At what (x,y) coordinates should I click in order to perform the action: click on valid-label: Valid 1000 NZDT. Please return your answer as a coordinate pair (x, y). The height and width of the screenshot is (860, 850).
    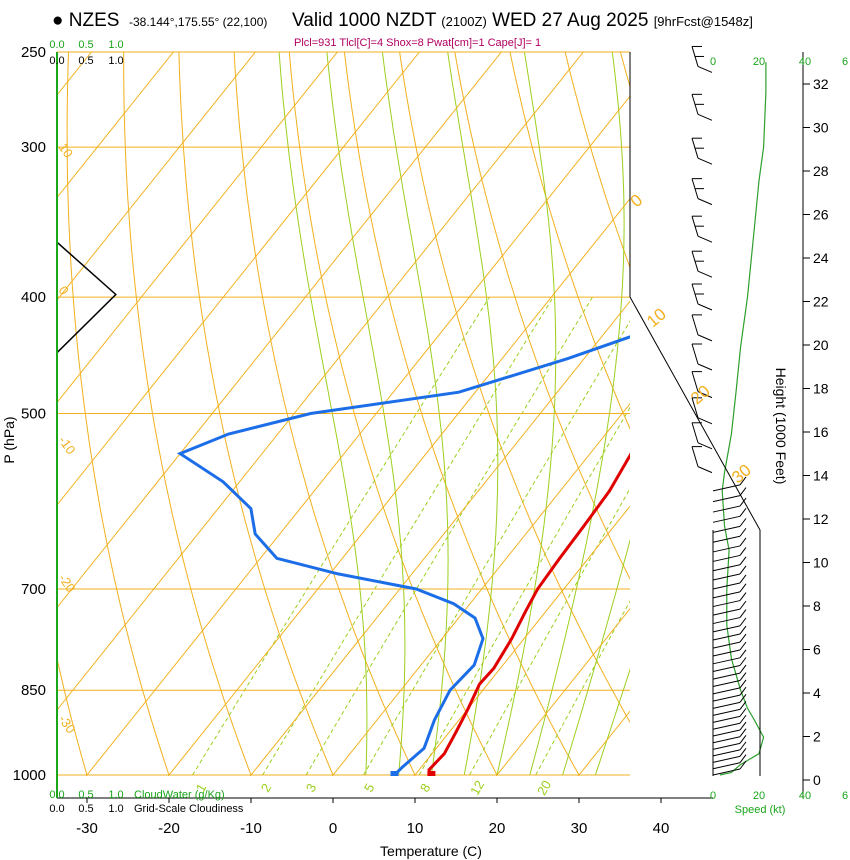
    Looking at the image, I should click on (364, 20).